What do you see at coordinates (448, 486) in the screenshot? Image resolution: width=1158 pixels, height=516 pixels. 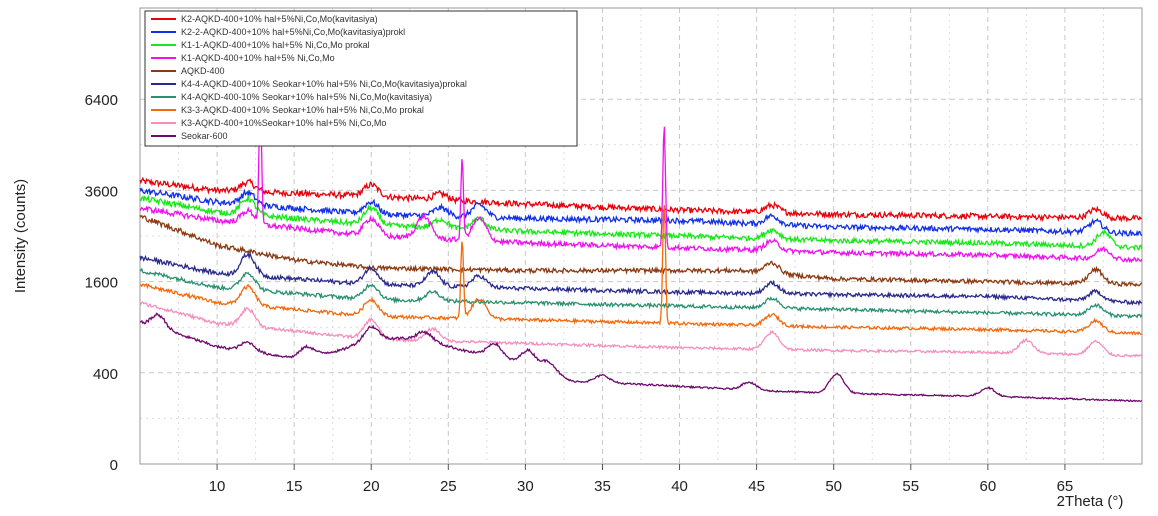 I see `x-tick-label: 25` at bounding box center [448, 486].